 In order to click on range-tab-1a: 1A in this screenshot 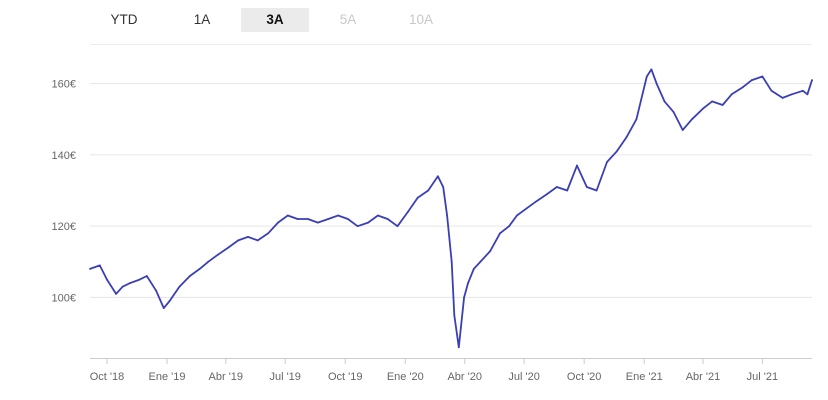, I will do `click(202, 19)`.